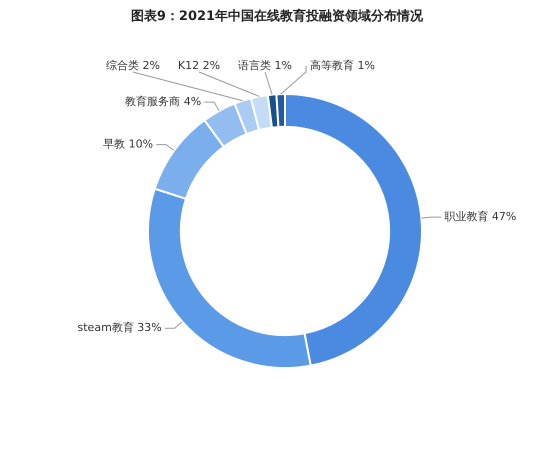 Image resolution: width=554 pixels, height=452 pixels. Describe the element at coordinates (265, 65) in the screenshot. I see `slice-label: 语言类 1%` at that location.